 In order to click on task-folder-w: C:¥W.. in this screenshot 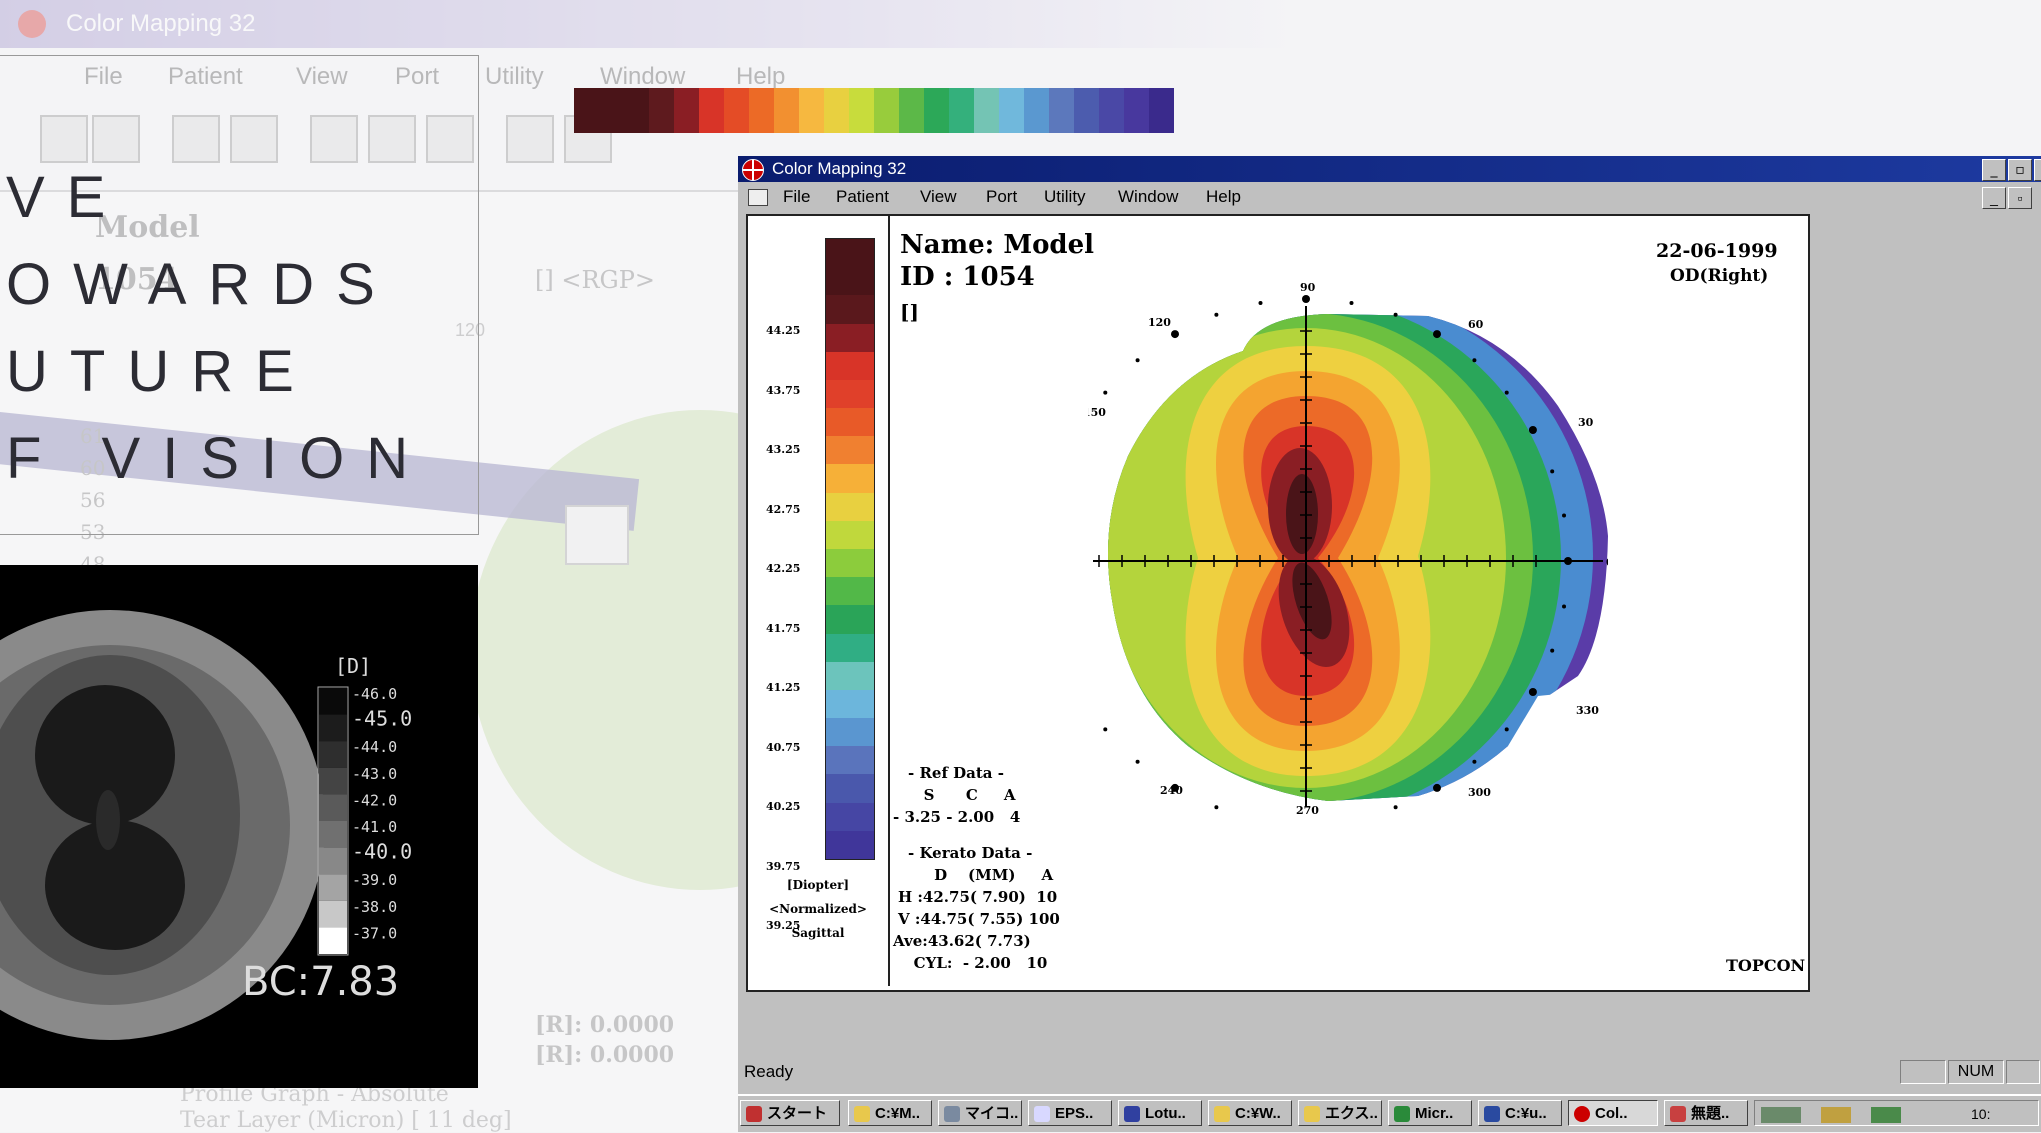, I will do `click(1250, 1113)`.